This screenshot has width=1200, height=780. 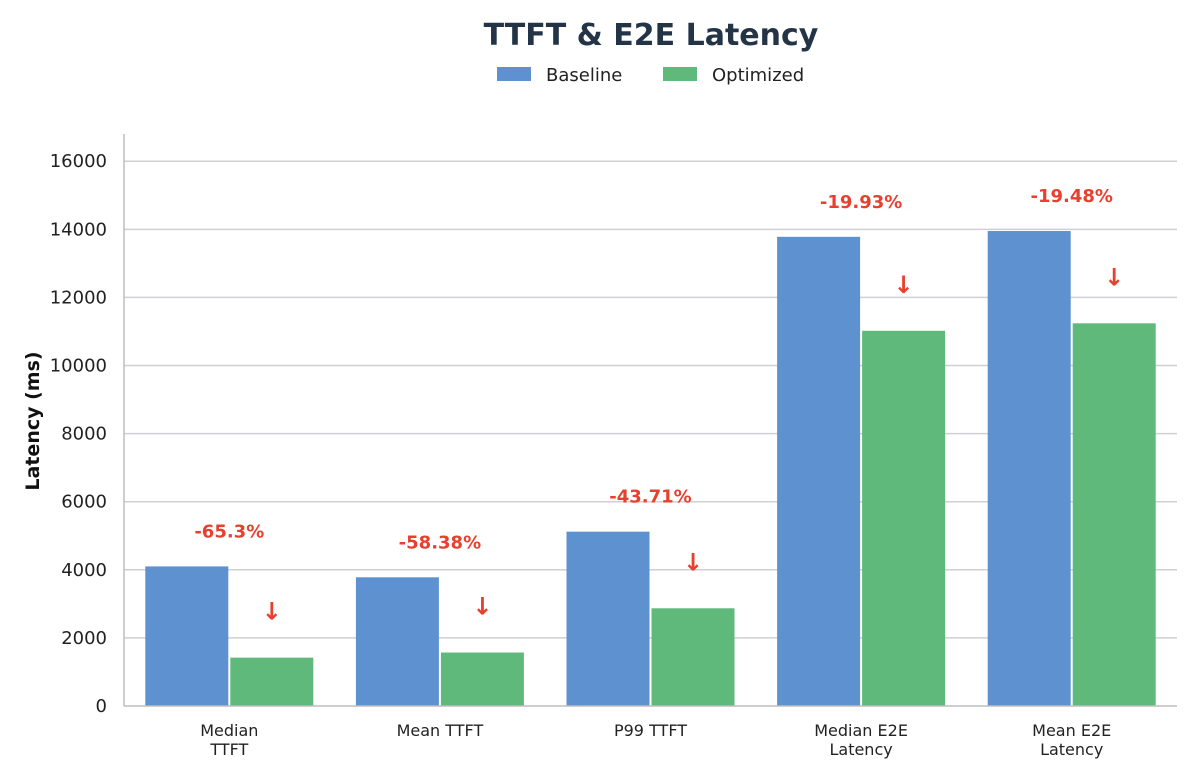 What do you see at coordinates (758, 75) in the screenshot?
I see `legend-label: Optimized` at bounding box center [758, 75].